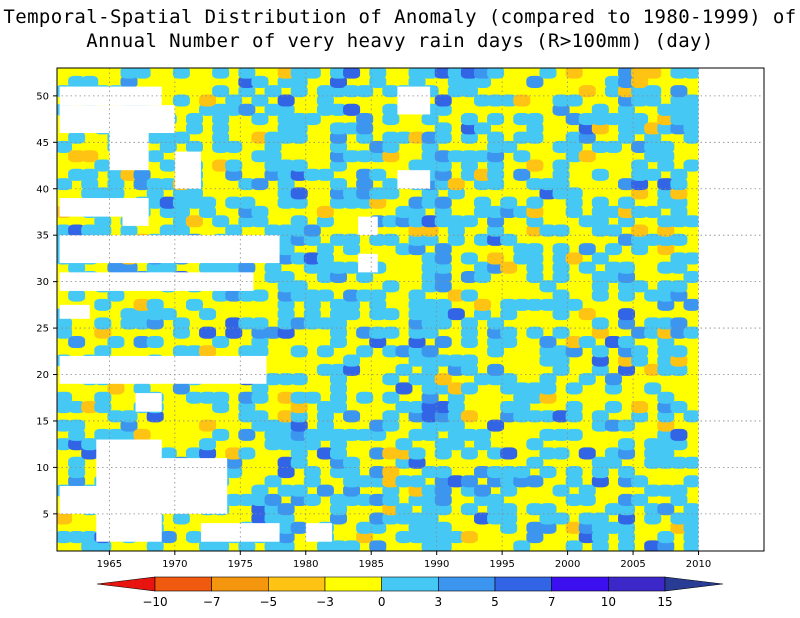  Describe the element at coordinates (154, 602) in the screenshot. I see `colorbar-label: −10` at that location.